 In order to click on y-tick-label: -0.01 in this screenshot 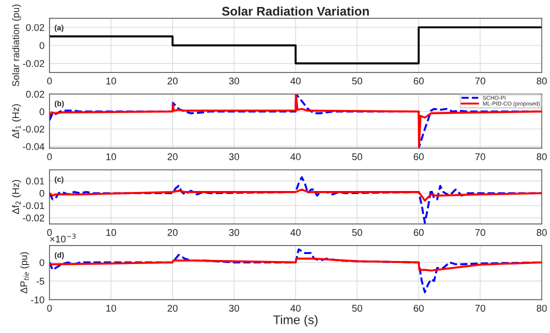, I will do `click(33, 206)`.